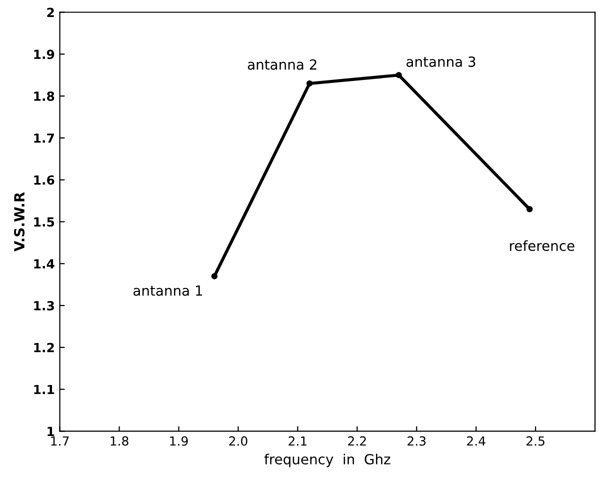 The height and width of the screenshot is (490, 598). What do you see at coordinates (44, 222) in the screenshot?
I see `y-tick-label: 1.5` at bounding box center [44, 222].